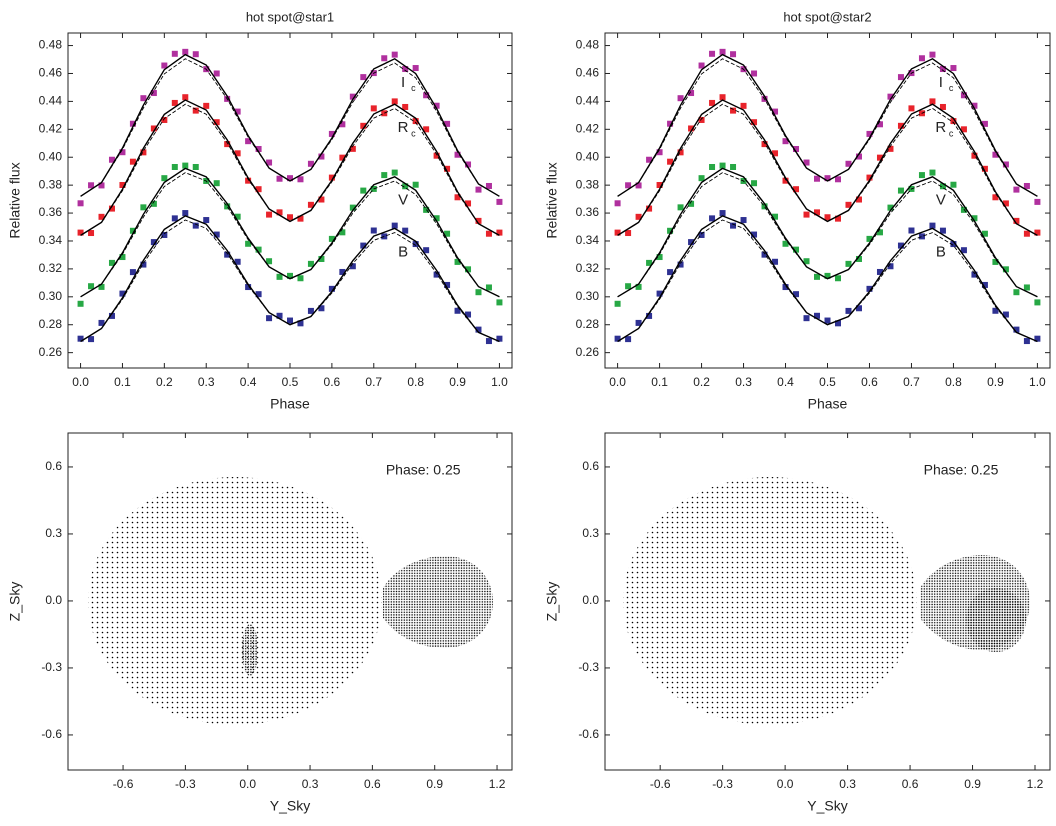 This screenshot has height=826, width=1056. What do you see at coordinates (415, 382) in the screenshot?
I see `x-tick-label: 0.8` at bounding box center [415, 382].